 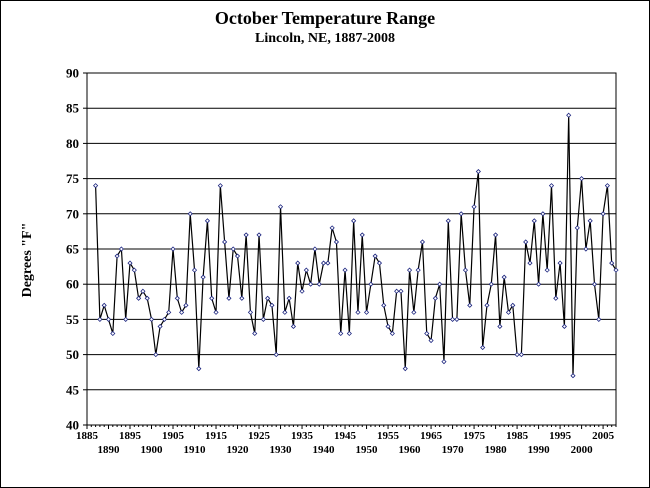 What do you see at coordinates (73, 319) in the screenshot?
I see `y-tick-label: 55` at bounding box center [73, 319].